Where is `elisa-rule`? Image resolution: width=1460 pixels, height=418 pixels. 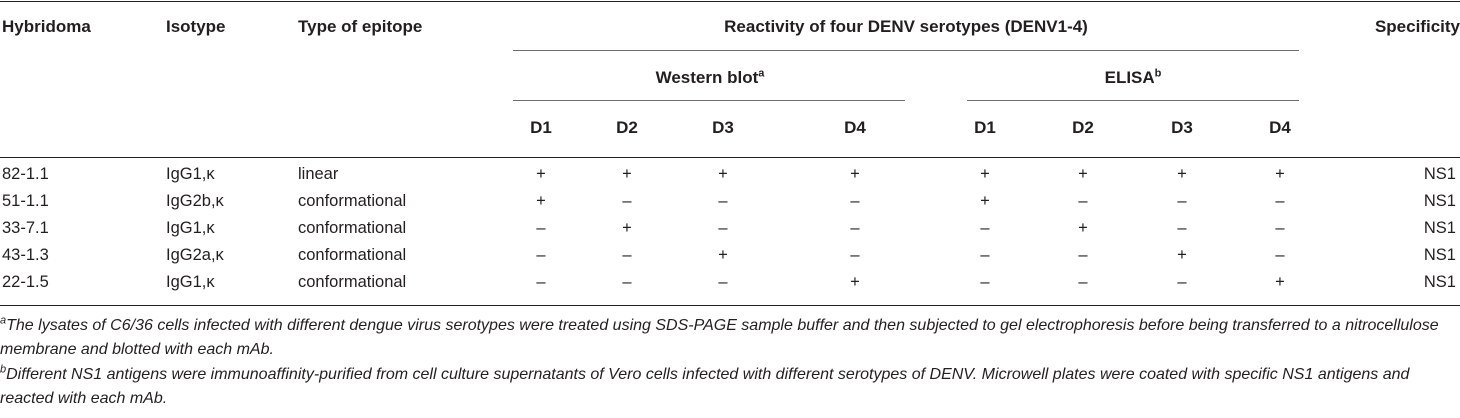 elisa-rule is located at coordinates (1133, 100).